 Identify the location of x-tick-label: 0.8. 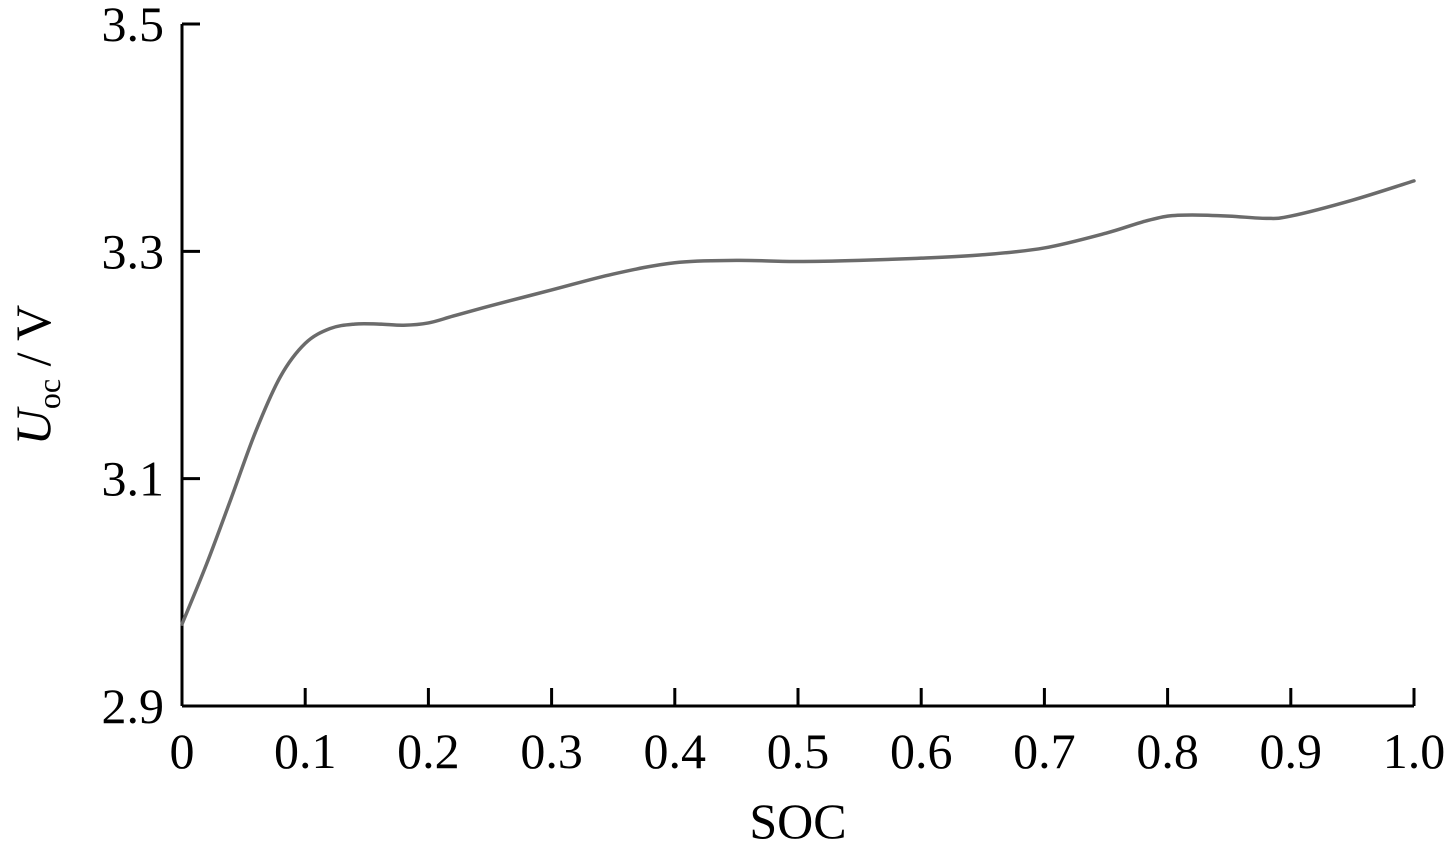
(1167, 751).